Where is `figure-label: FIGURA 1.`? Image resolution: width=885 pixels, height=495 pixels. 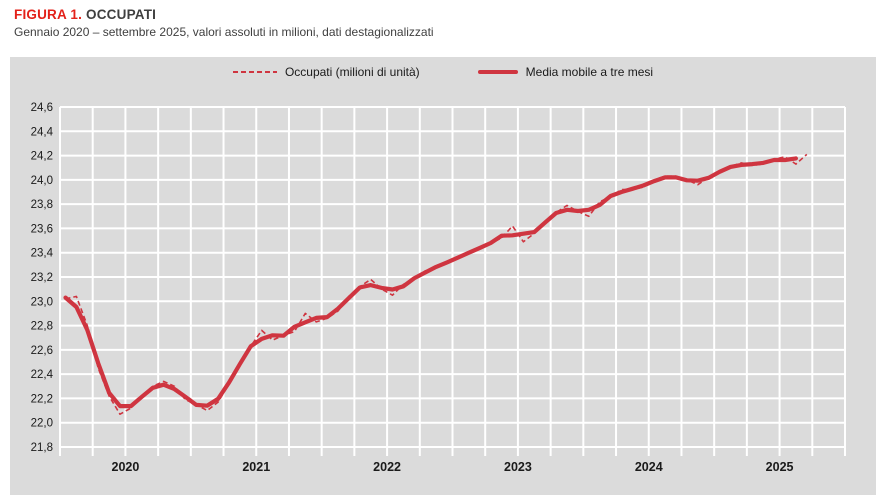
figure-label: FIGURA 1. is located at coordinates (48, 14).